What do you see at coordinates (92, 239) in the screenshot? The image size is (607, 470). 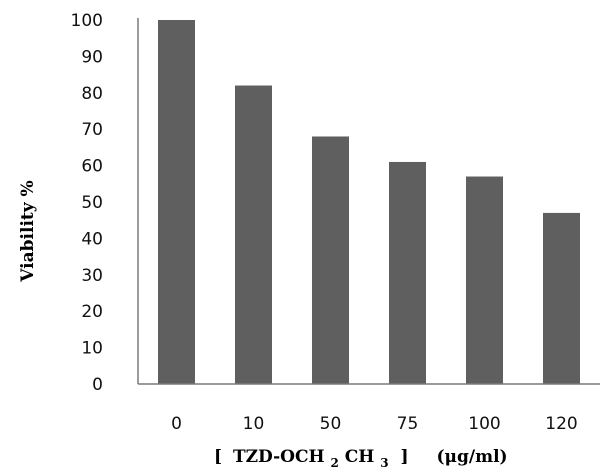 I see `y-tick-label-4: 40` at bounding box center [92, 239].